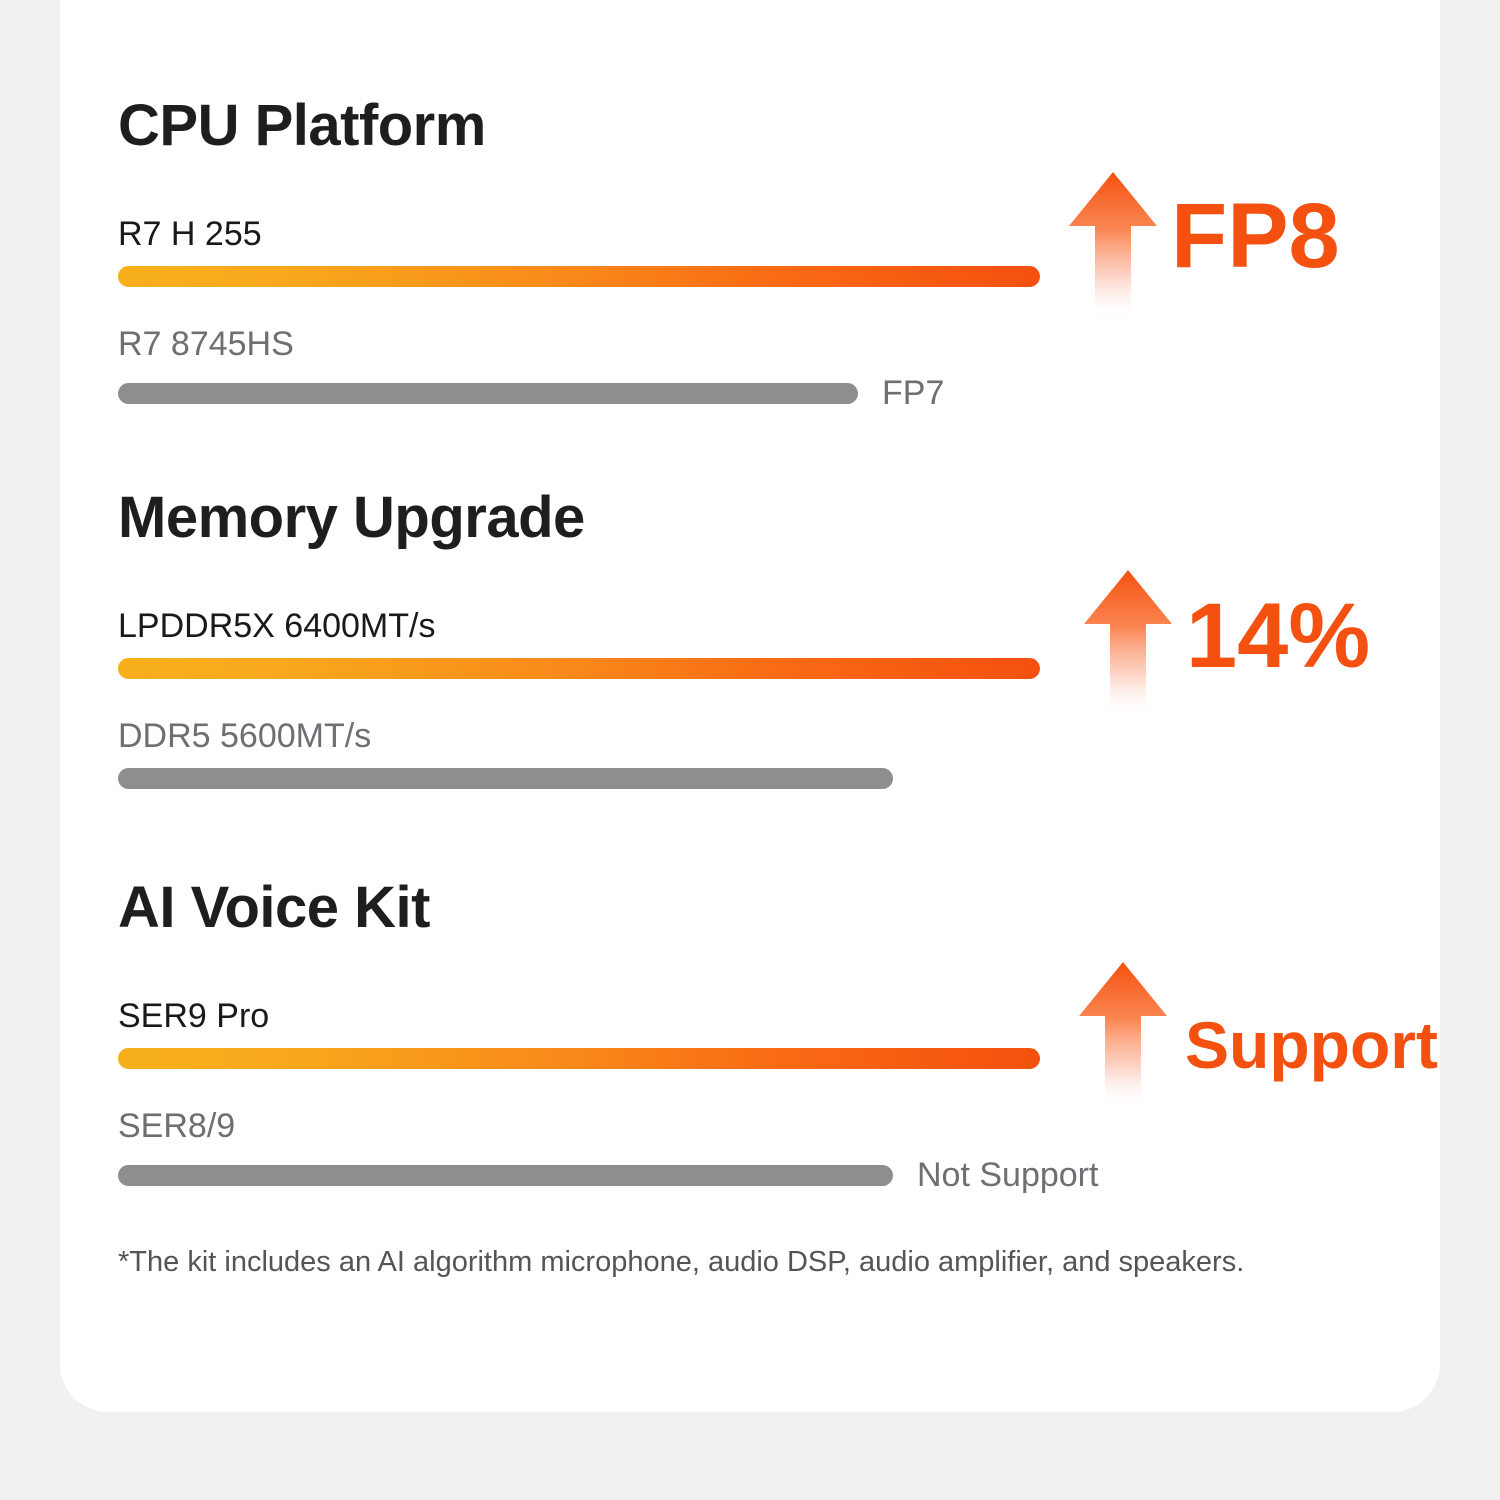 This screenshot has height=1500, width=1500. I want to click on highlight-value: Support, so click(1311, 1045).